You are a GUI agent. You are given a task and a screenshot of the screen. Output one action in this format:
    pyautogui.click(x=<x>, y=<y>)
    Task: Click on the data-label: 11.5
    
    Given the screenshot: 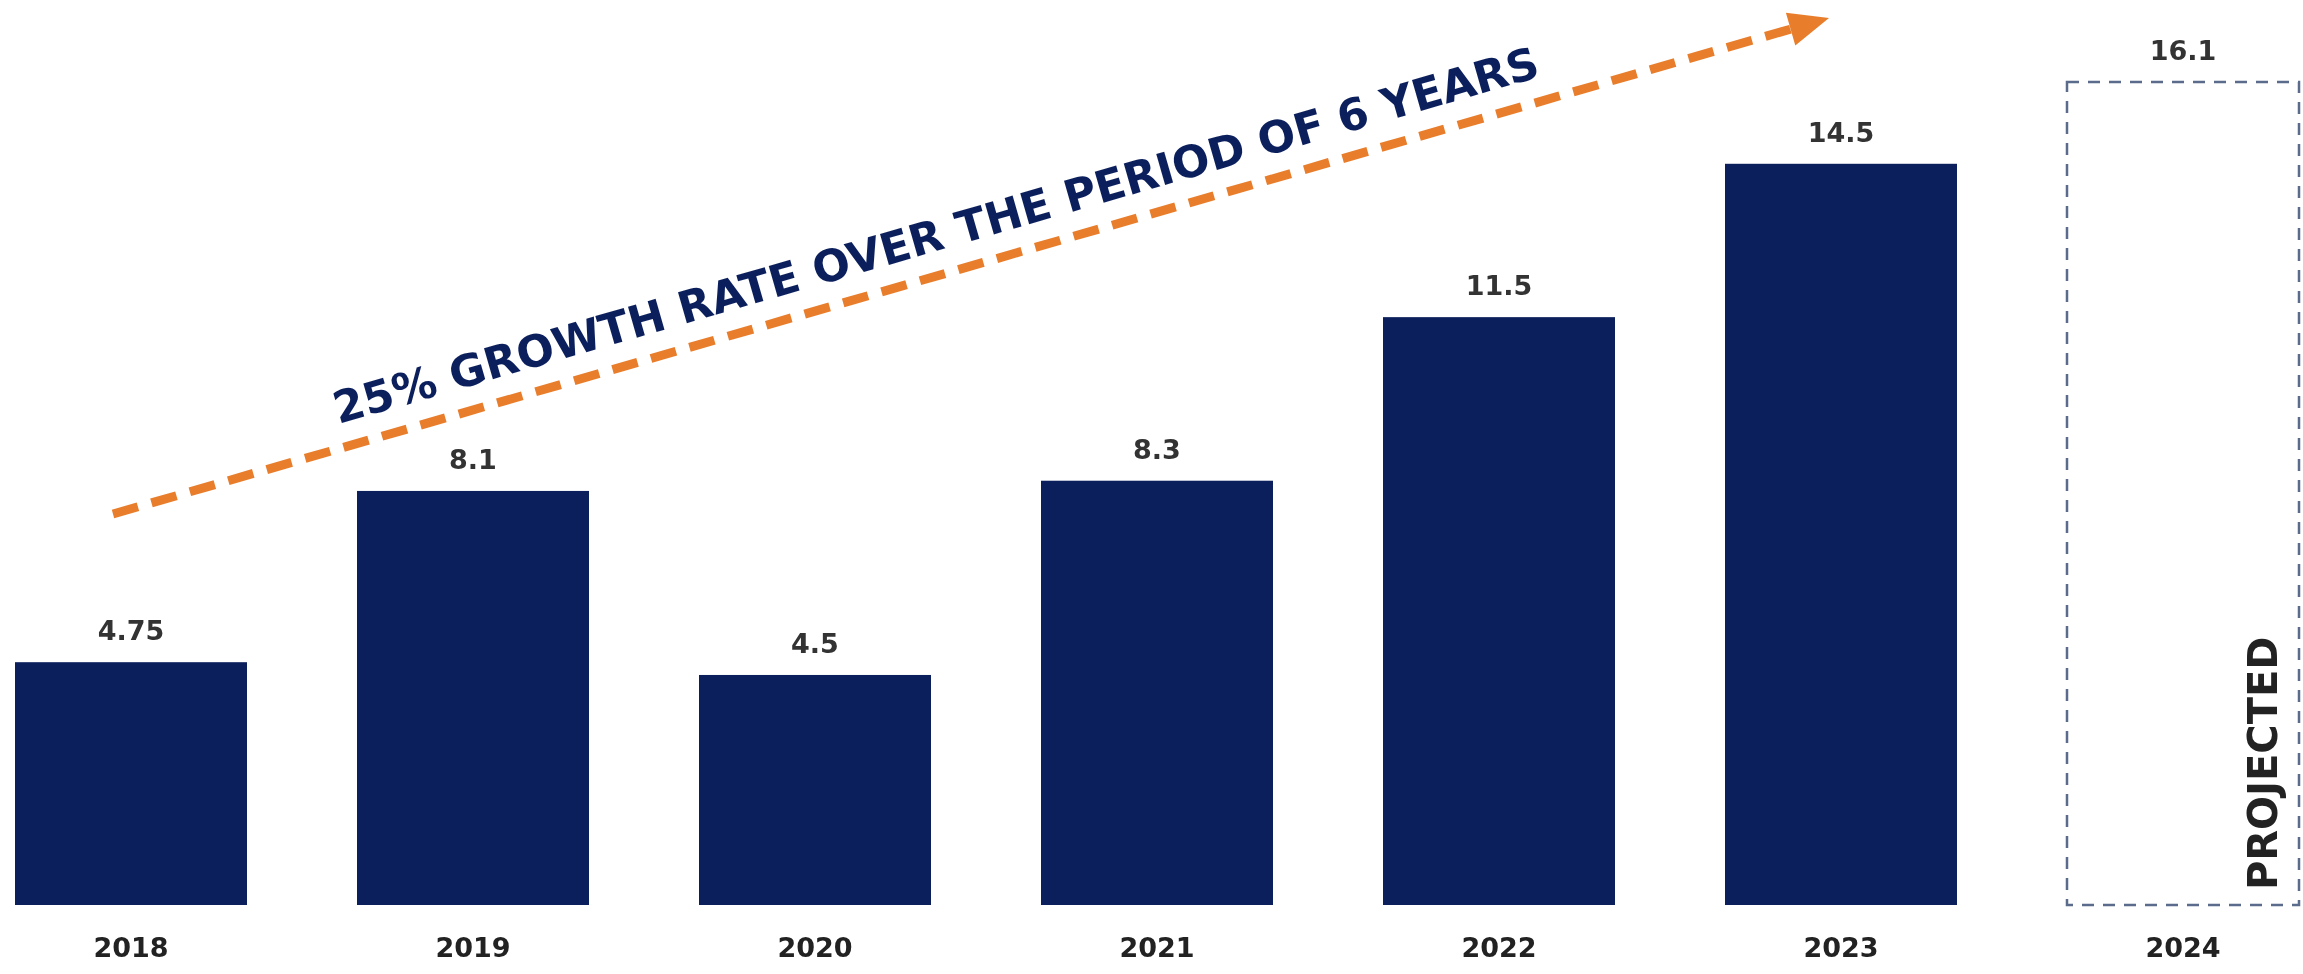 What is the action you would take?
    pyautogui.click(x=1499, y=286)
    